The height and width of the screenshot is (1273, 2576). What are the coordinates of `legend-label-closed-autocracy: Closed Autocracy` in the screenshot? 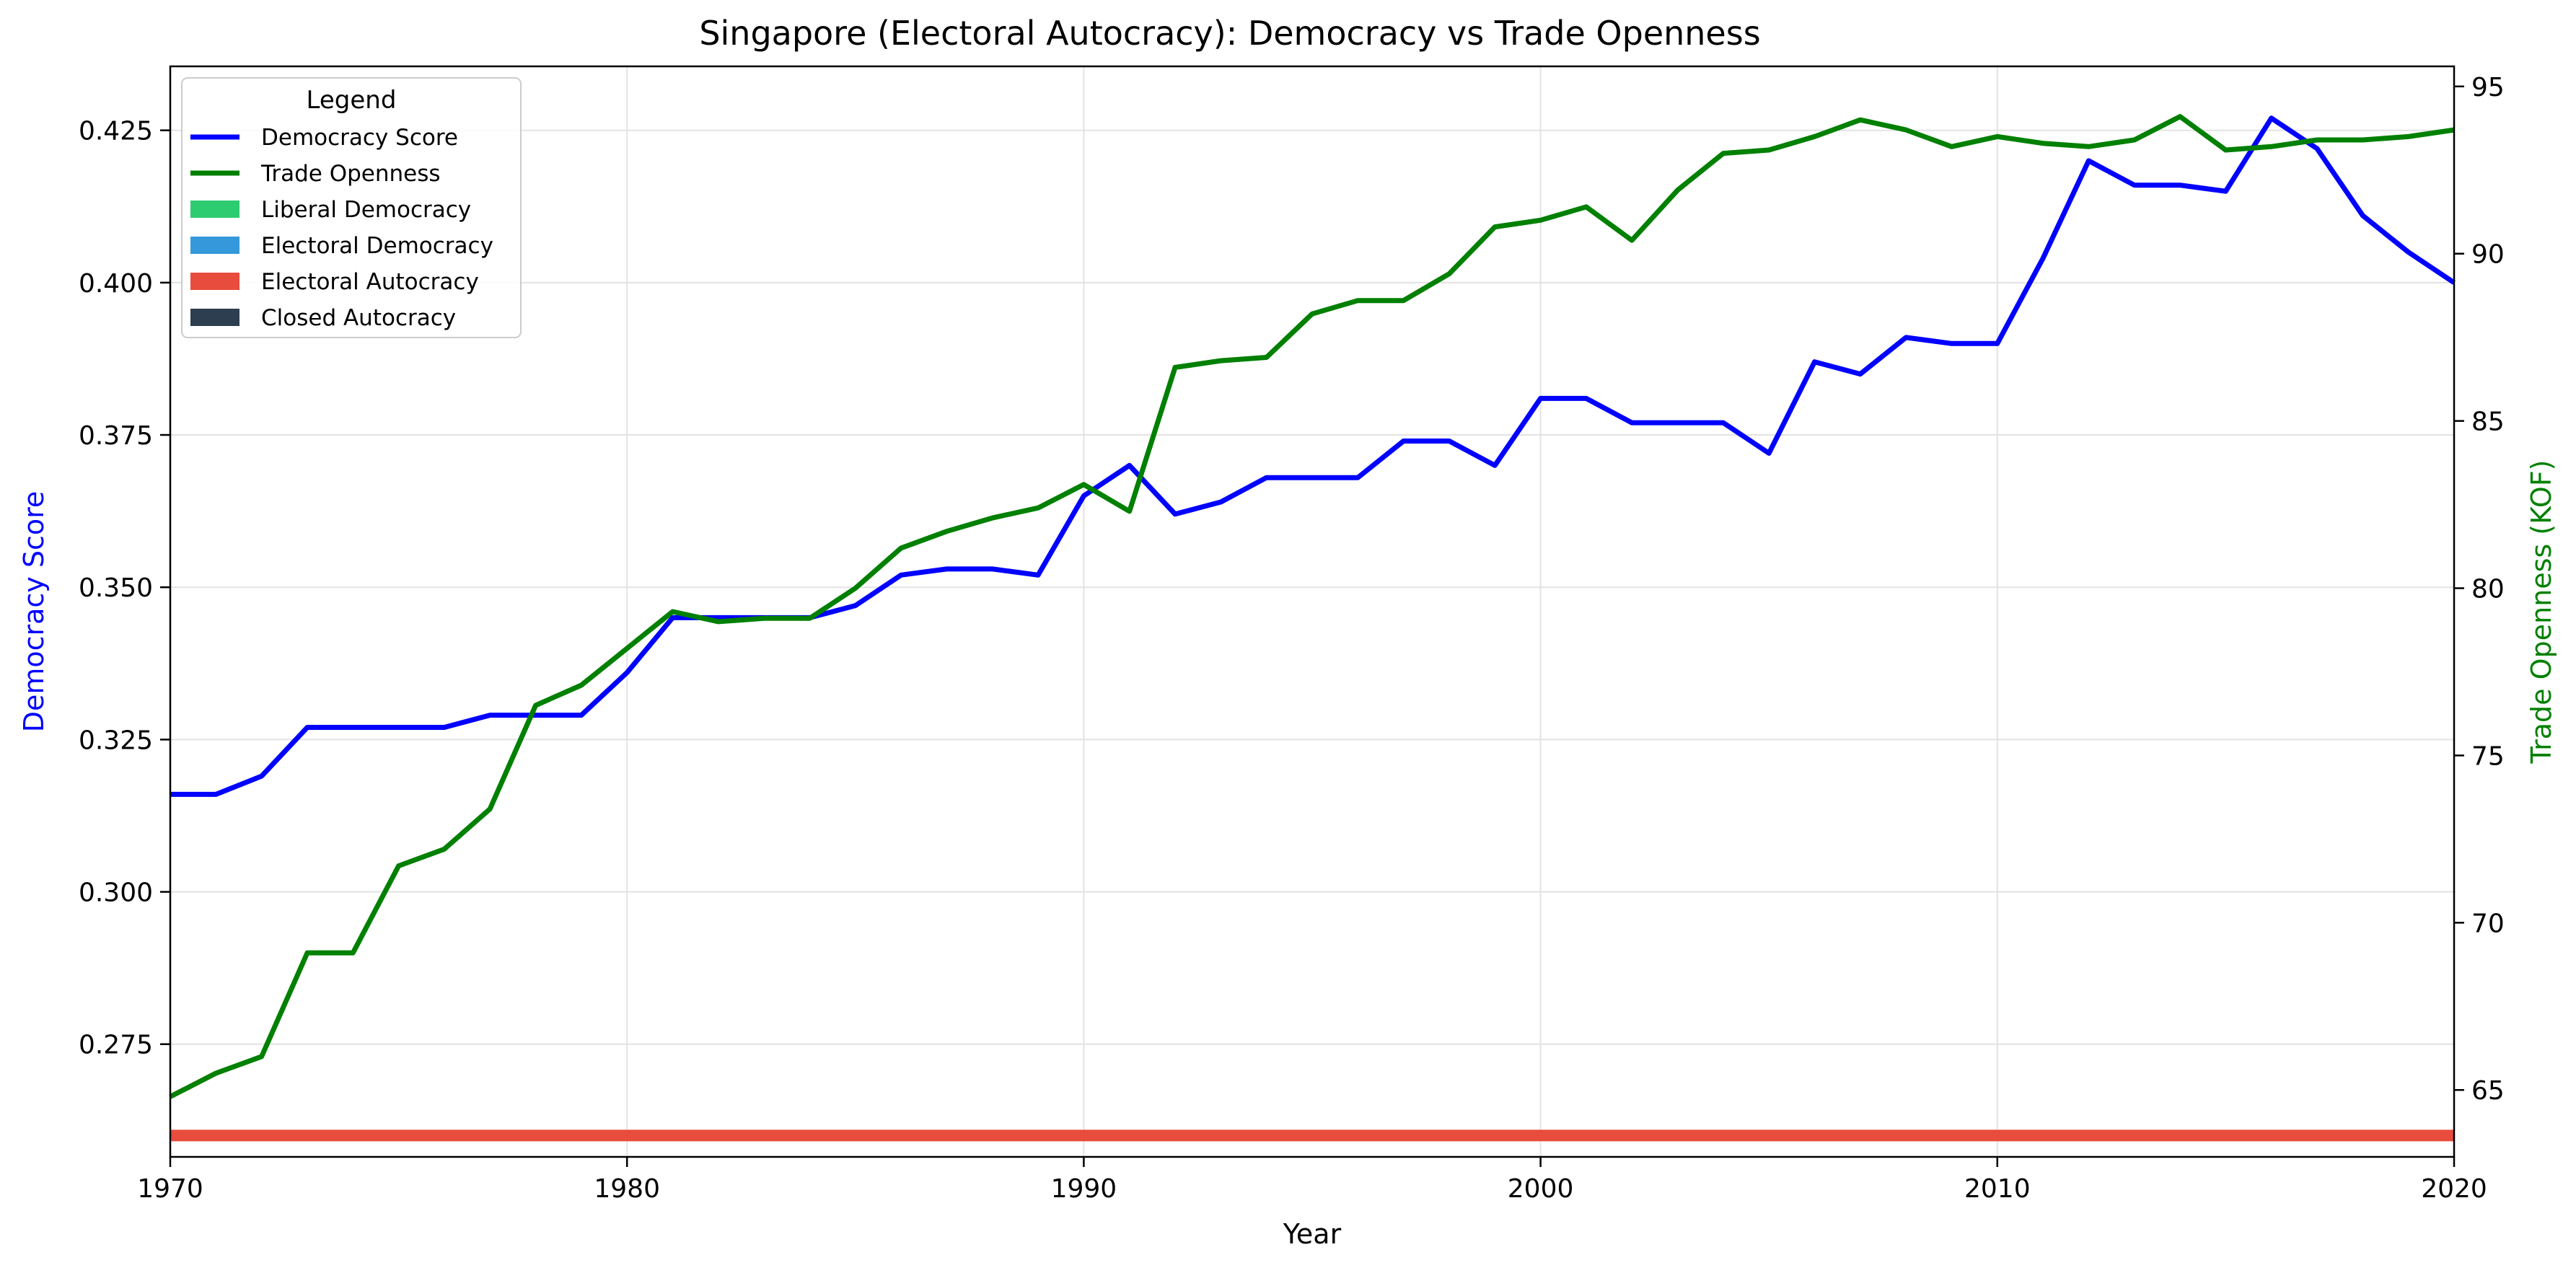 It's located at (358, 318).